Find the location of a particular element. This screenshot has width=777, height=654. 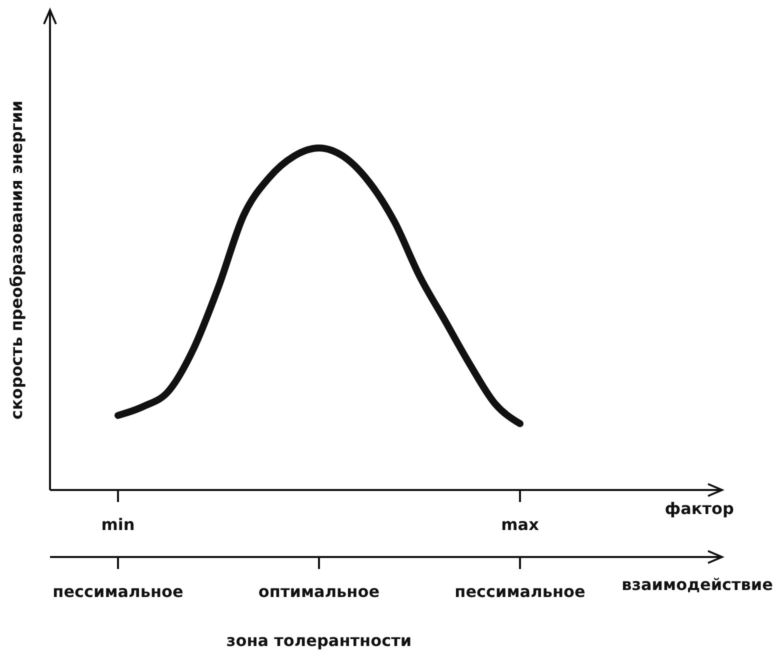

x2-axis-title: взаимодействие is located at coordinates (698, 584).